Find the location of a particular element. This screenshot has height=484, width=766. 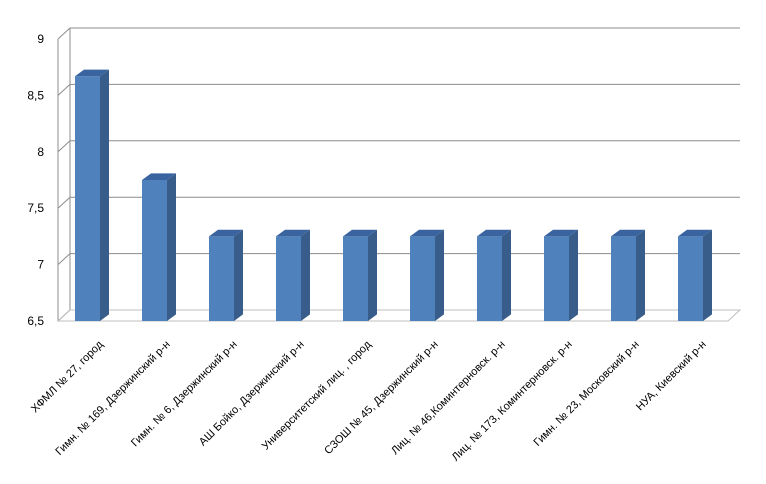

y-tick-label: 8,5 is located at coordinates (35, 95).